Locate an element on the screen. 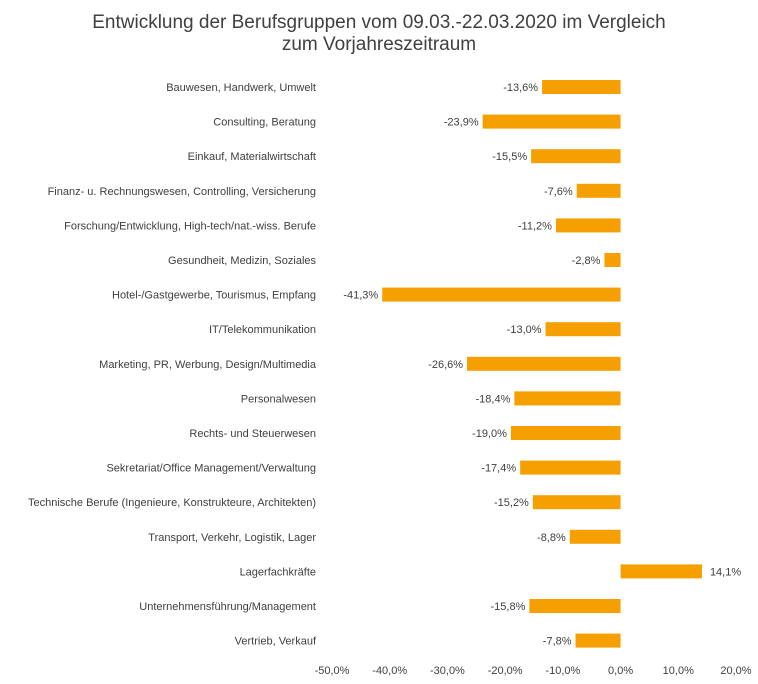 Image resolution: width=758 pixels, height=684 pixels. x-tick-label: 20,0% is located at coordinates (735, 671).